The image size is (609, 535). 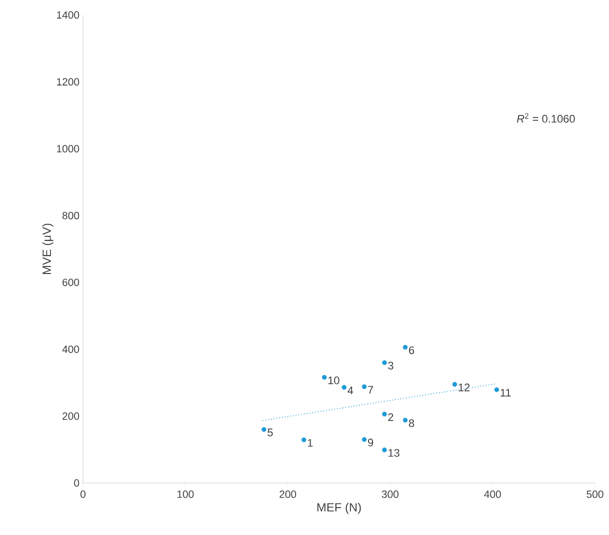 What do you see at coordinates (351, 390) in the screenshot?
I see `annotation: 4` at bounding box center [351, 390].